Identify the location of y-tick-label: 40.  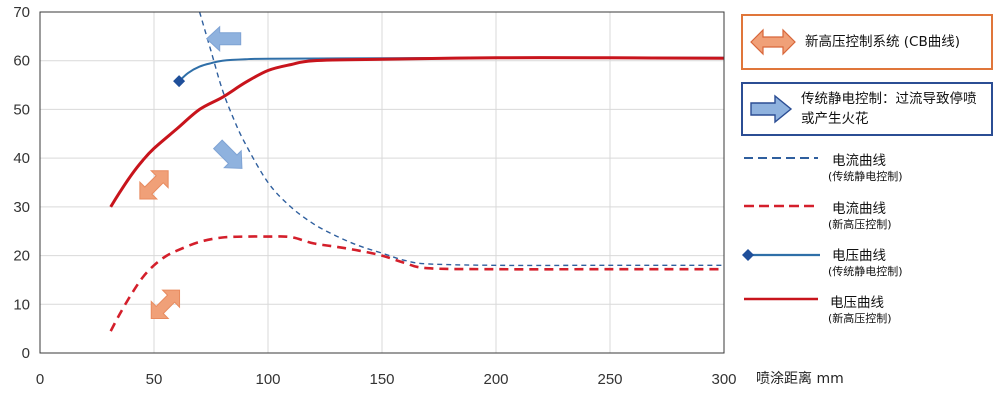
(21, 158).